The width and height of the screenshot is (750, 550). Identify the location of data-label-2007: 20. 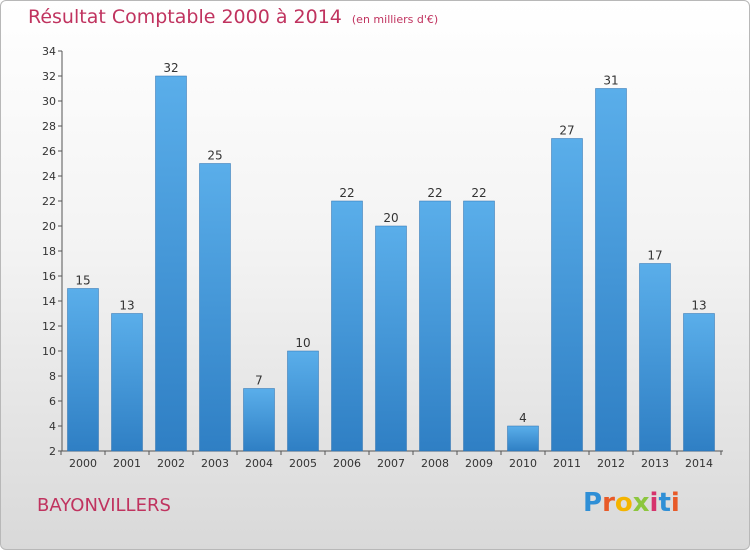
(390, 218).